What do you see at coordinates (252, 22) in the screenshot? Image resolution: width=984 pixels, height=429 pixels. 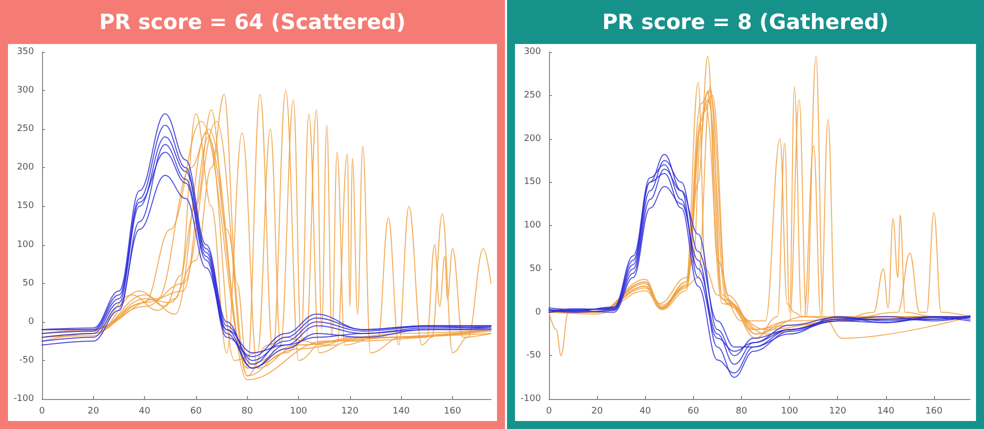 I see `chart-title: PR score = 64 (Scattered)` at bounding box center [252, 22].